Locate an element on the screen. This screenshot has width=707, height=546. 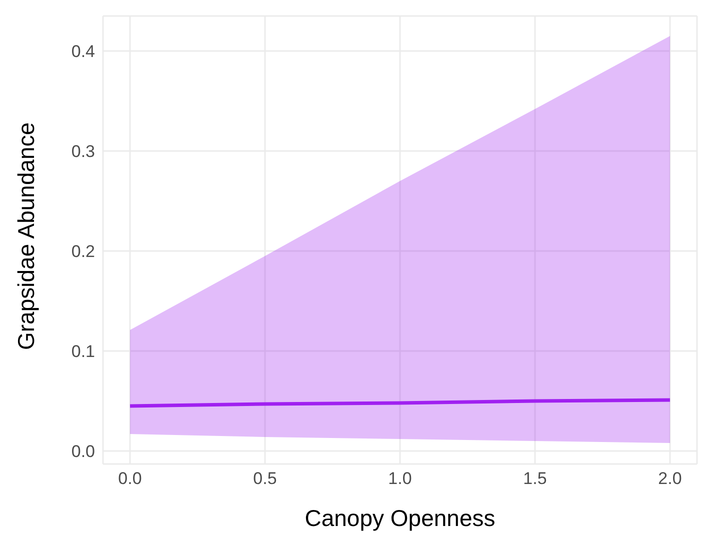
x-tick-label: 1.5 is located at coordinates (535, 478).